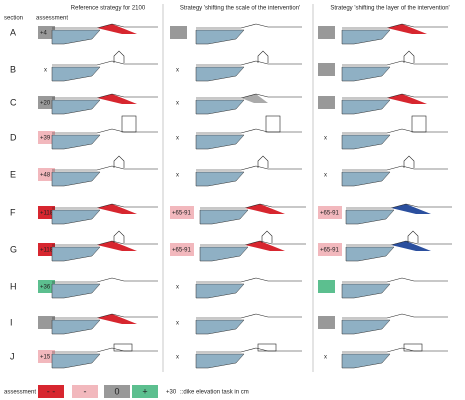  What do you see at coordinates (13, 286) in the screenshot?
I see `section-letter: H` at bounding box center [13, 286].